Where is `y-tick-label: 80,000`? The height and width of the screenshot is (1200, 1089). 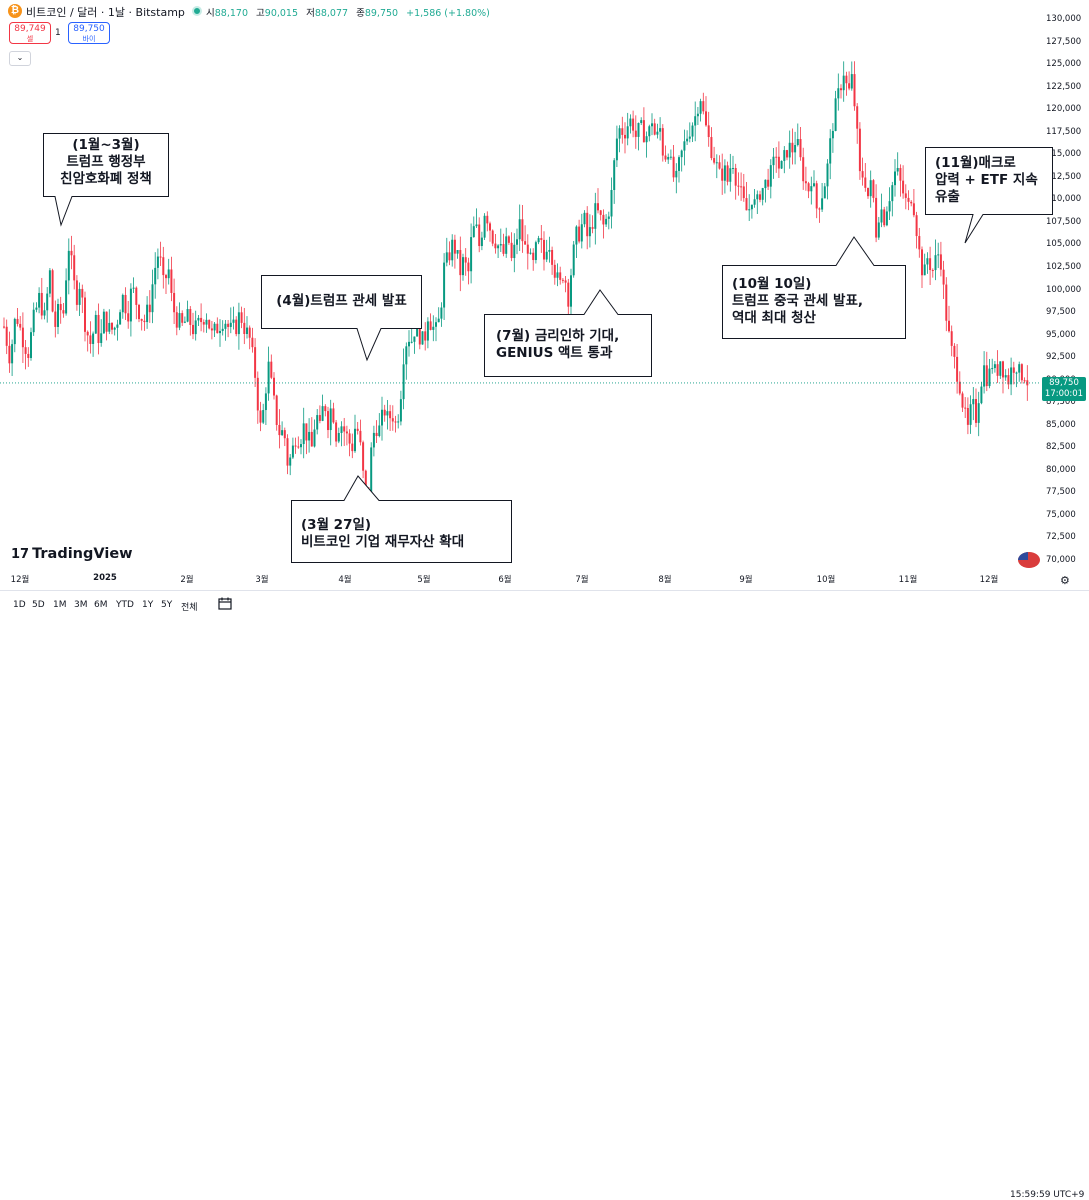
y-tick-label: 80,000 is located at coordinates (1061, 469).